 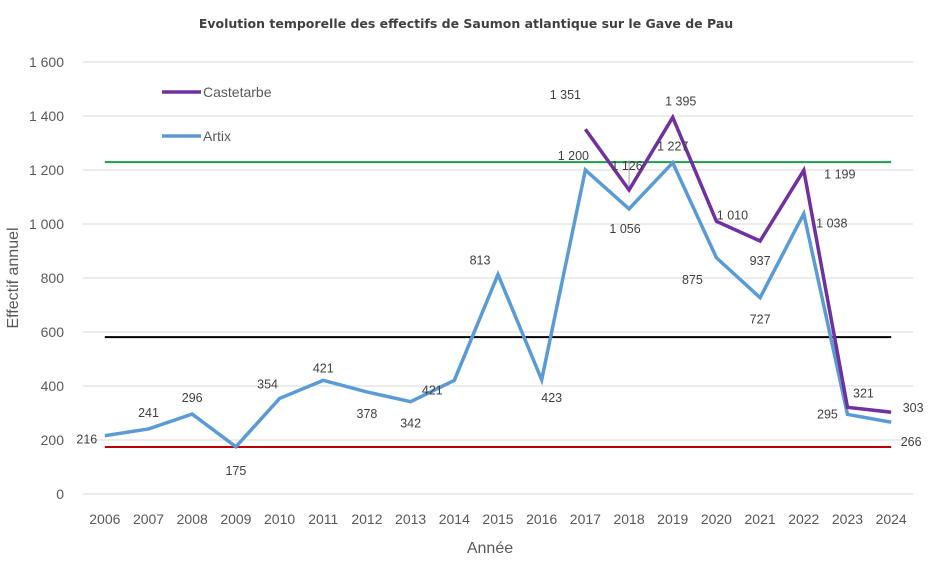 I want to click on x-tick-label: 2011, so click(x=323, y=519).